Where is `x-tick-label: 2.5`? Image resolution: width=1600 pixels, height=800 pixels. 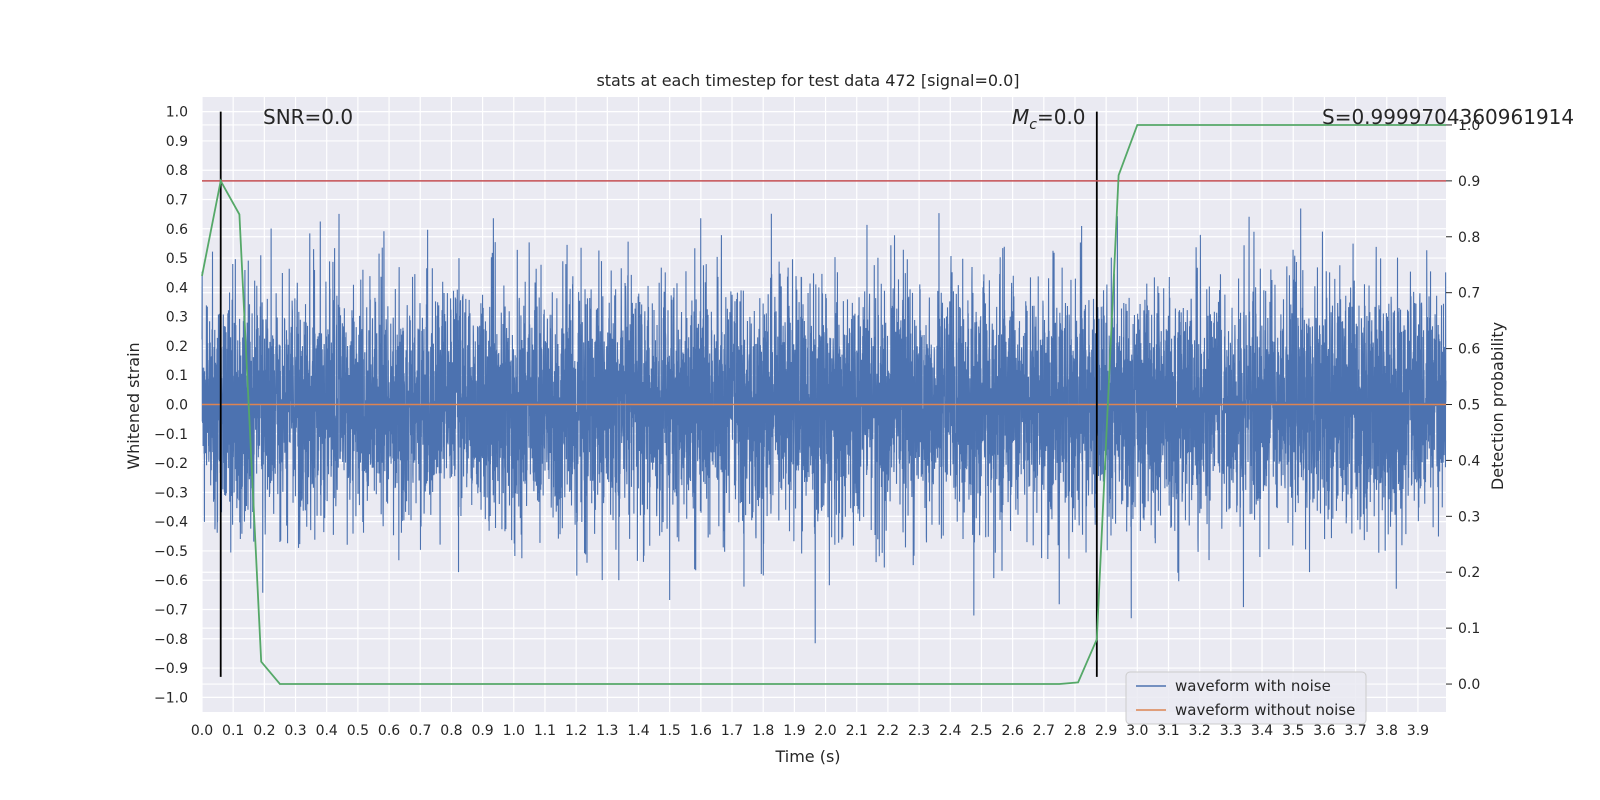
x-tick-label: 2.5 is located at coordinates (981, 731).